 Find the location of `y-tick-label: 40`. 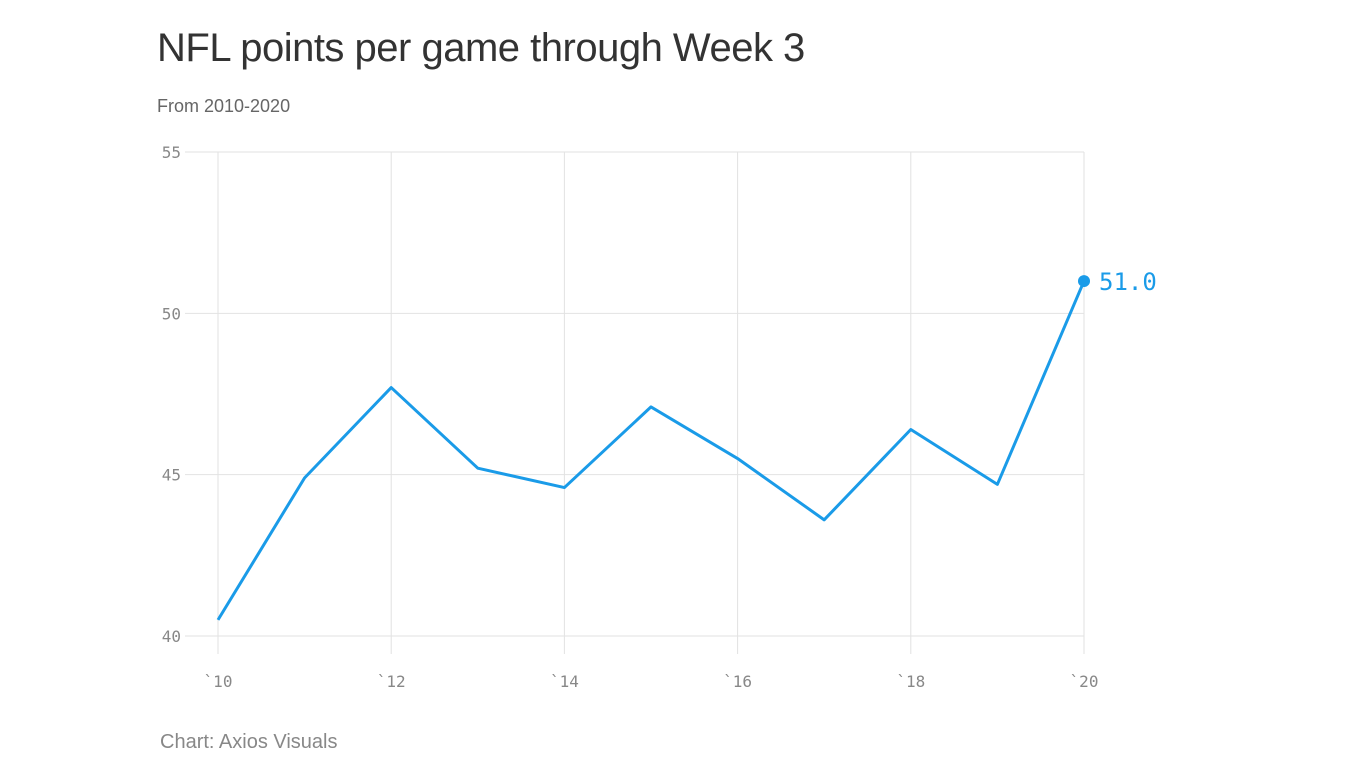

y-tick-label: 40 is located at coordinates (171, 636).